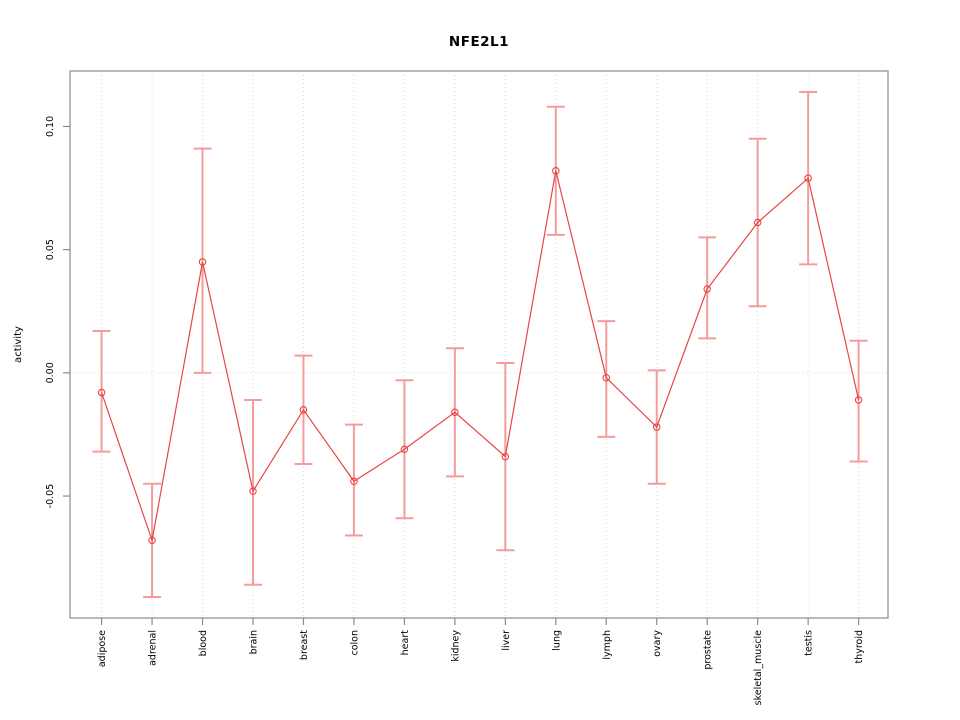  What do you see at coordinates (556, 640) in the screenshot?
I see `x-tick-label: lung` at bounding box center [556, 640].